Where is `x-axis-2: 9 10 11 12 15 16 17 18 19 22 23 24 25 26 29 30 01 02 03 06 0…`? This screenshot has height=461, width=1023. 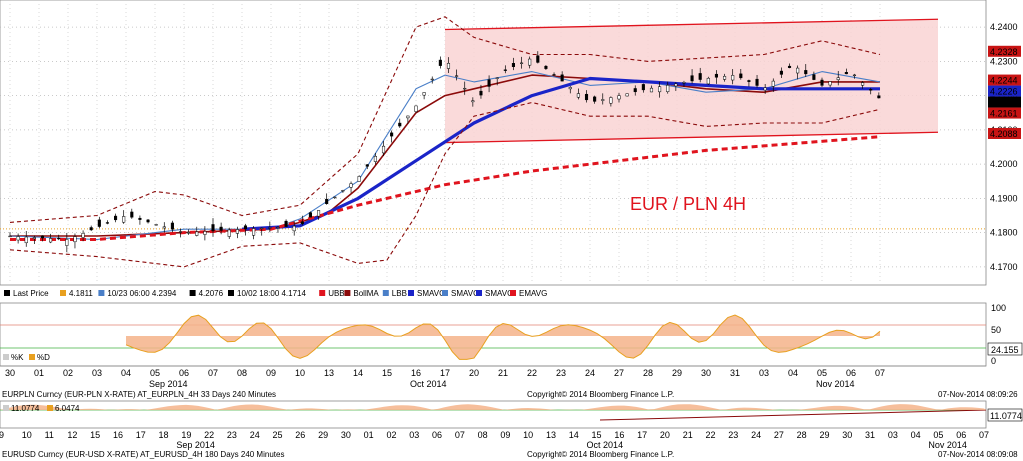
x-axis-2: 9 10 11 12 15 16 17 18 19 22 23 24 25 26 29 30 01 02 03 06 0… is located at coordinates (494, 440).